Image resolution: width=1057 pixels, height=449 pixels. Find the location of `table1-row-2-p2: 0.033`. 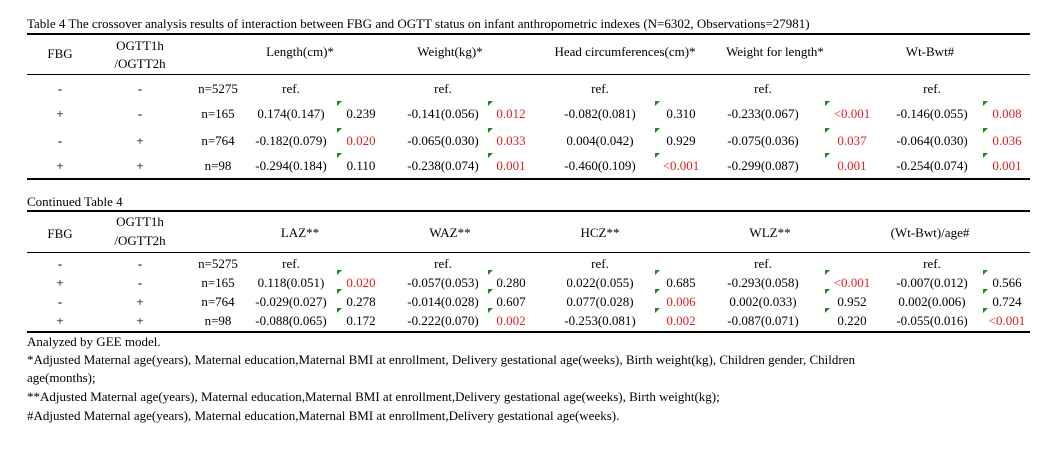

table1-row-2-p2: 0.033 is located at coordinates (511, 140).